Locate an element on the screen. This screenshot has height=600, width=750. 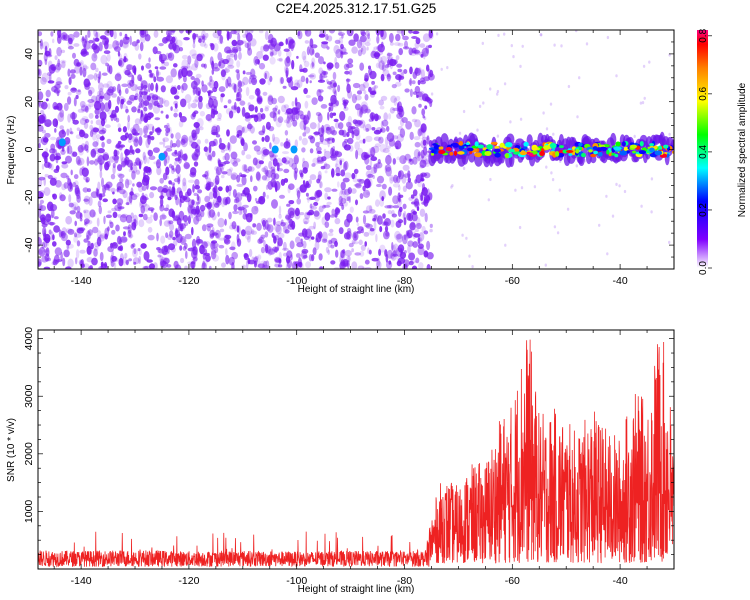
colorbar-tick-label: 0.8 is located at coordinates (703, 35).